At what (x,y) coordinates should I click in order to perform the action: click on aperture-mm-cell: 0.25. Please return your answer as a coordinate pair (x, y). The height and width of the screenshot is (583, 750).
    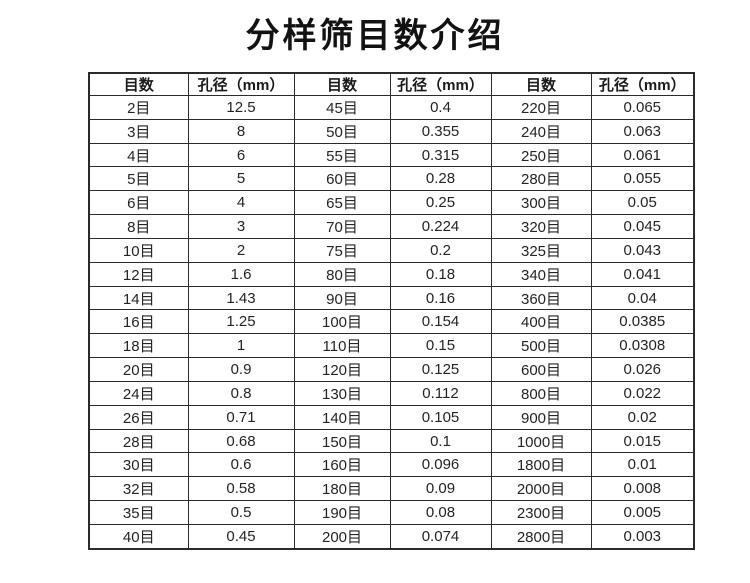
    Looking at the image, I should click on (440, 203).